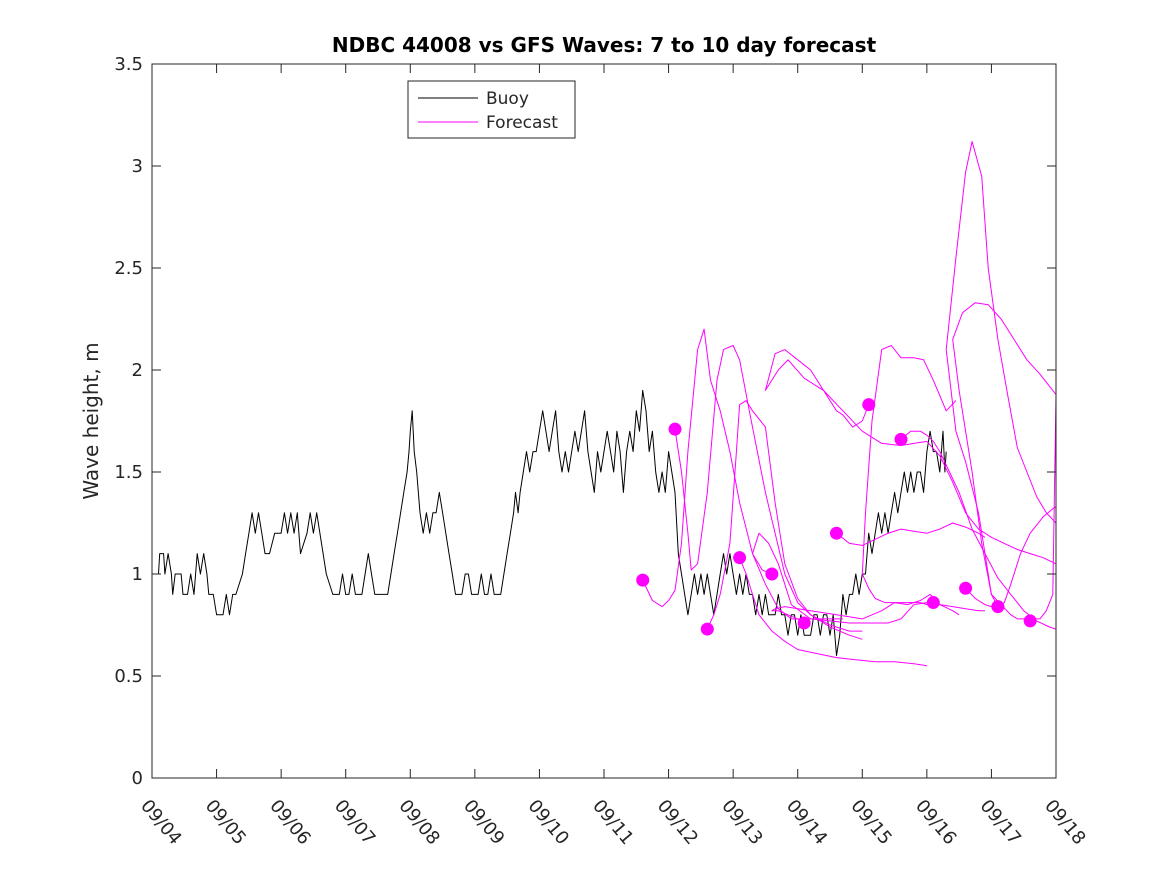  I want to click on y-tick-label: 2, so click(137, 370).